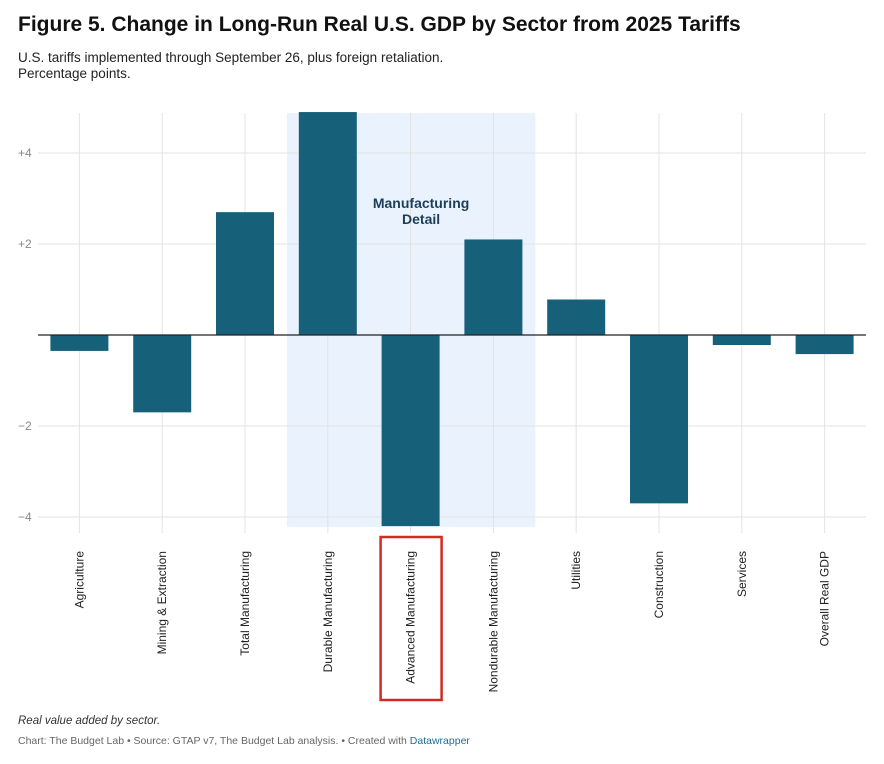  I want to click on datawrapper-link: Datawrapper, so click(439, 741).